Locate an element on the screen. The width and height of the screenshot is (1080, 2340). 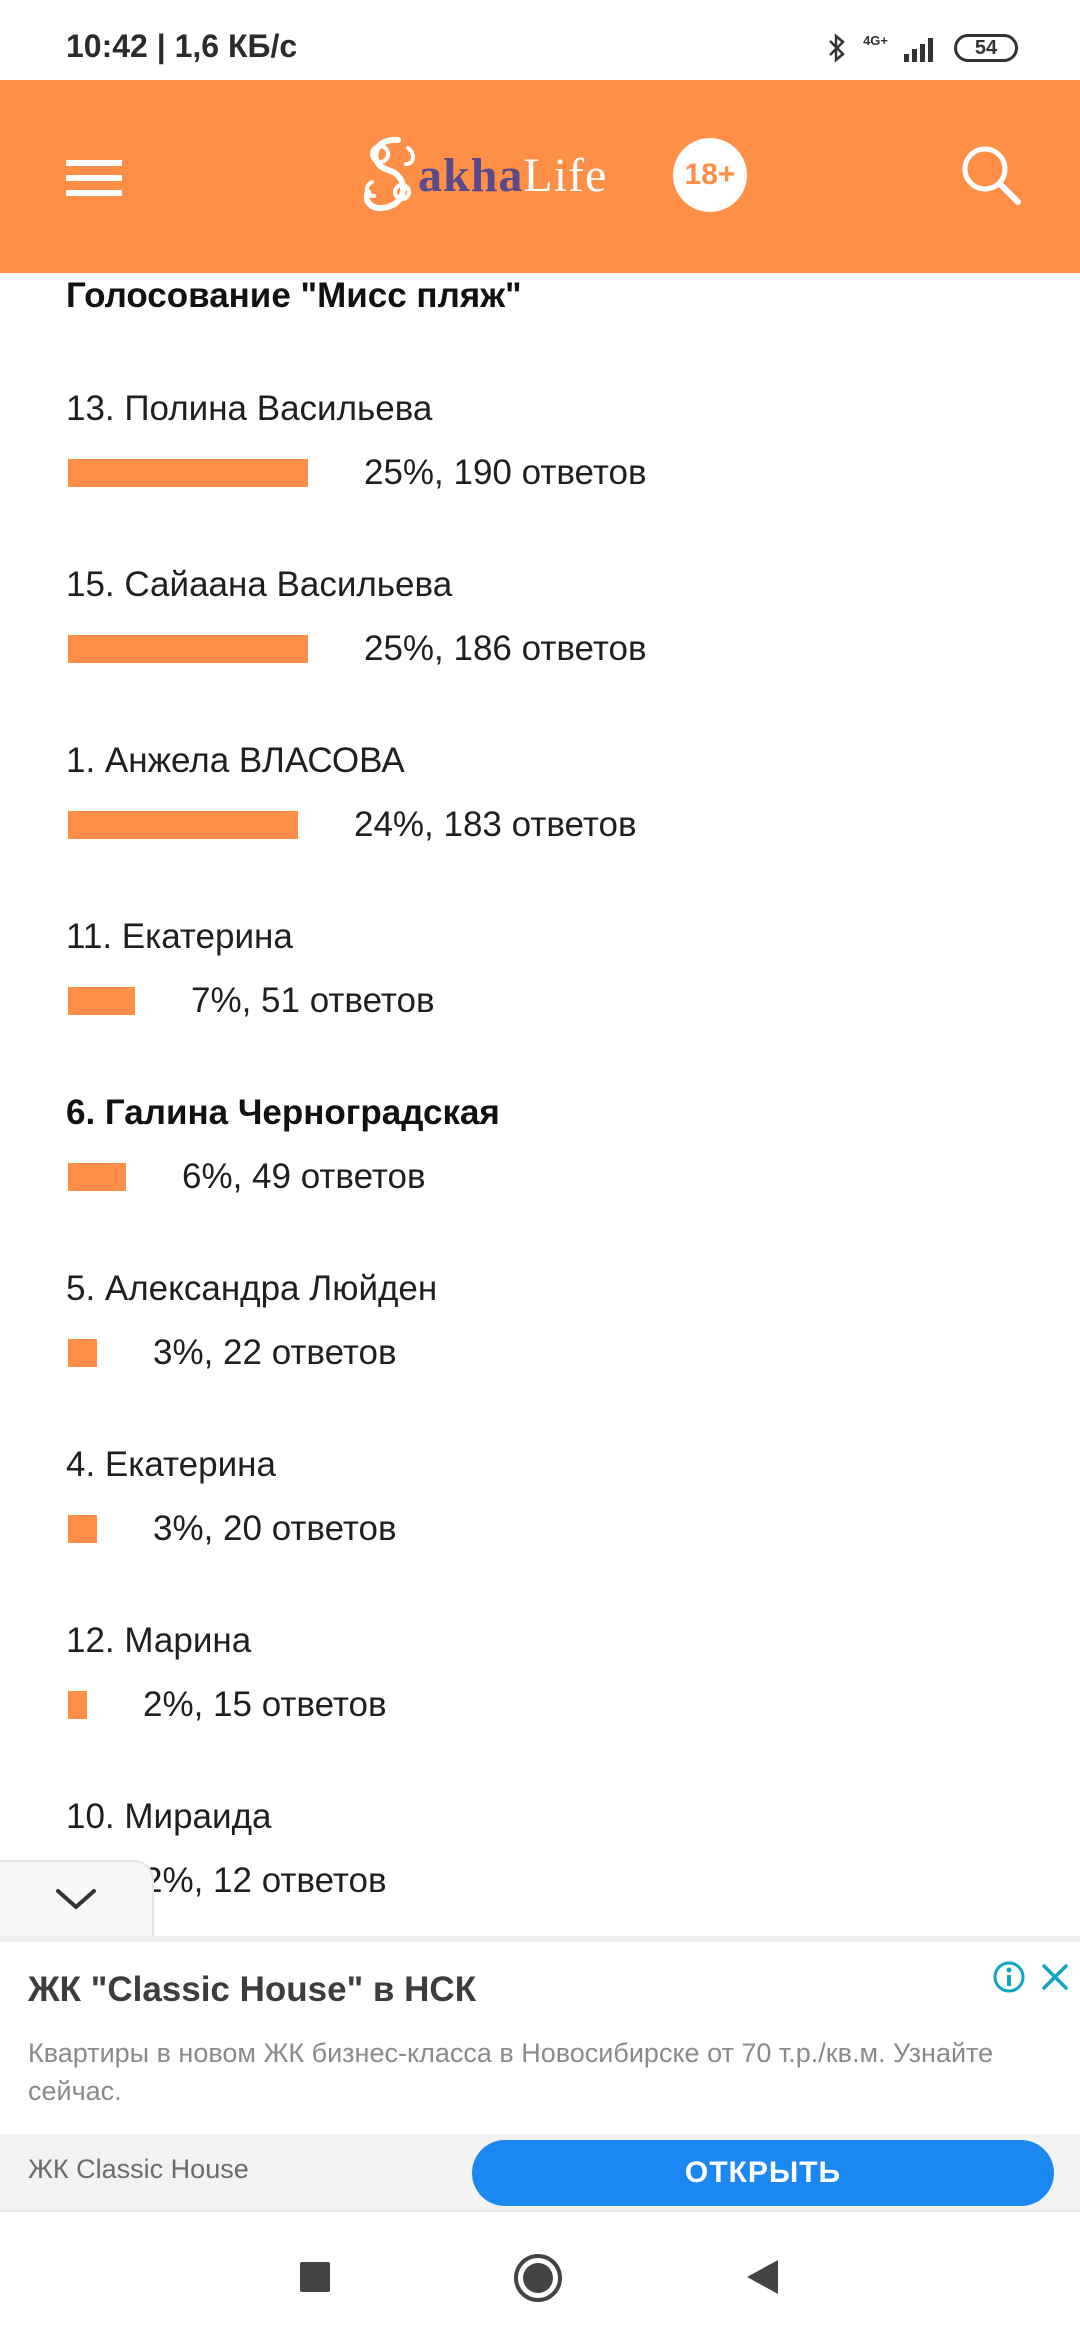
poll-option-result: 25%, 190 ответов is located at coordinates (505, 472).